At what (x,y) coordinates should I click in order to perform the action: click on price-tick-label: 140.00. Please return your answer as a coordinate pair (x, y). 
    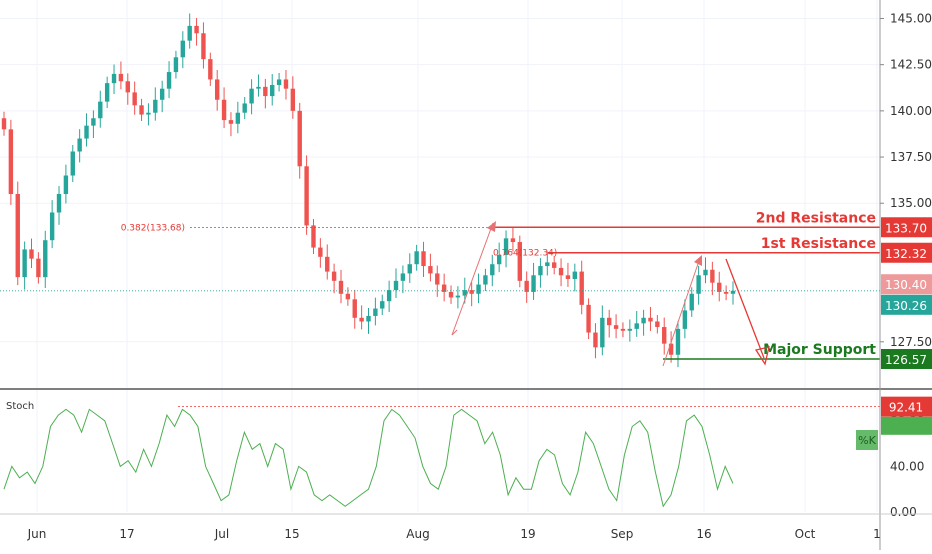
    Looking at the image, I should click on (911, 111).